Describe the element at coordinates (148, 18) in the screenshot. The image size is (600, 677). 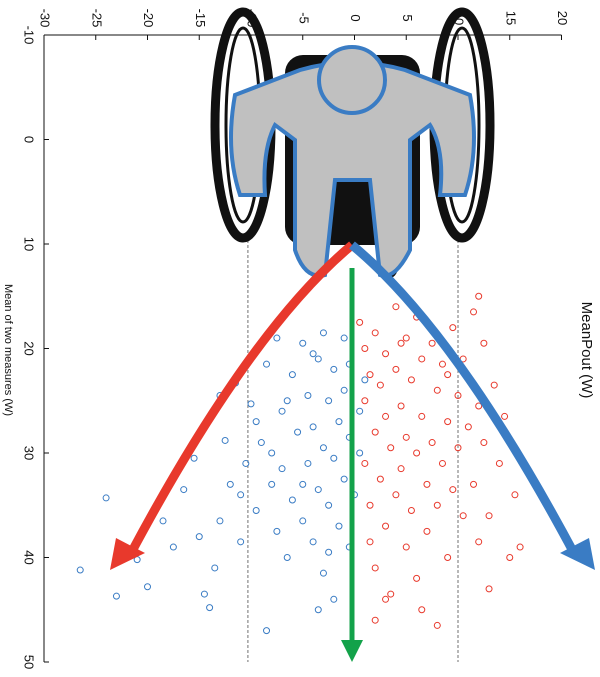
I see `x-tick-label: -20` at that location.